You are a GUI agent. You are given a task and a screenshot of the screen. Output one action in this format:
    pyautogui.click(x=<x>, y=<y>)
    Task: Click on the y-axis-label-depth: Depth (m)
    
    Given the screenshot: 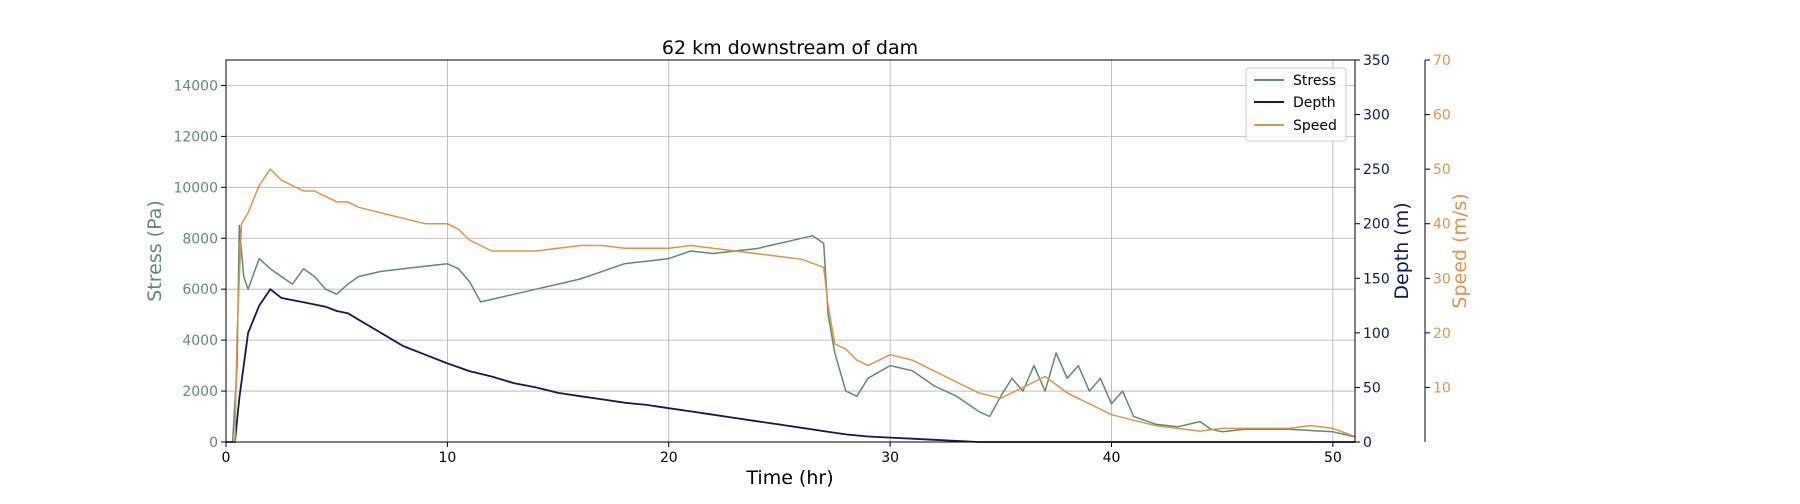 What is the action you would take?
    pyautogui.click(x=1402, y=250)
    